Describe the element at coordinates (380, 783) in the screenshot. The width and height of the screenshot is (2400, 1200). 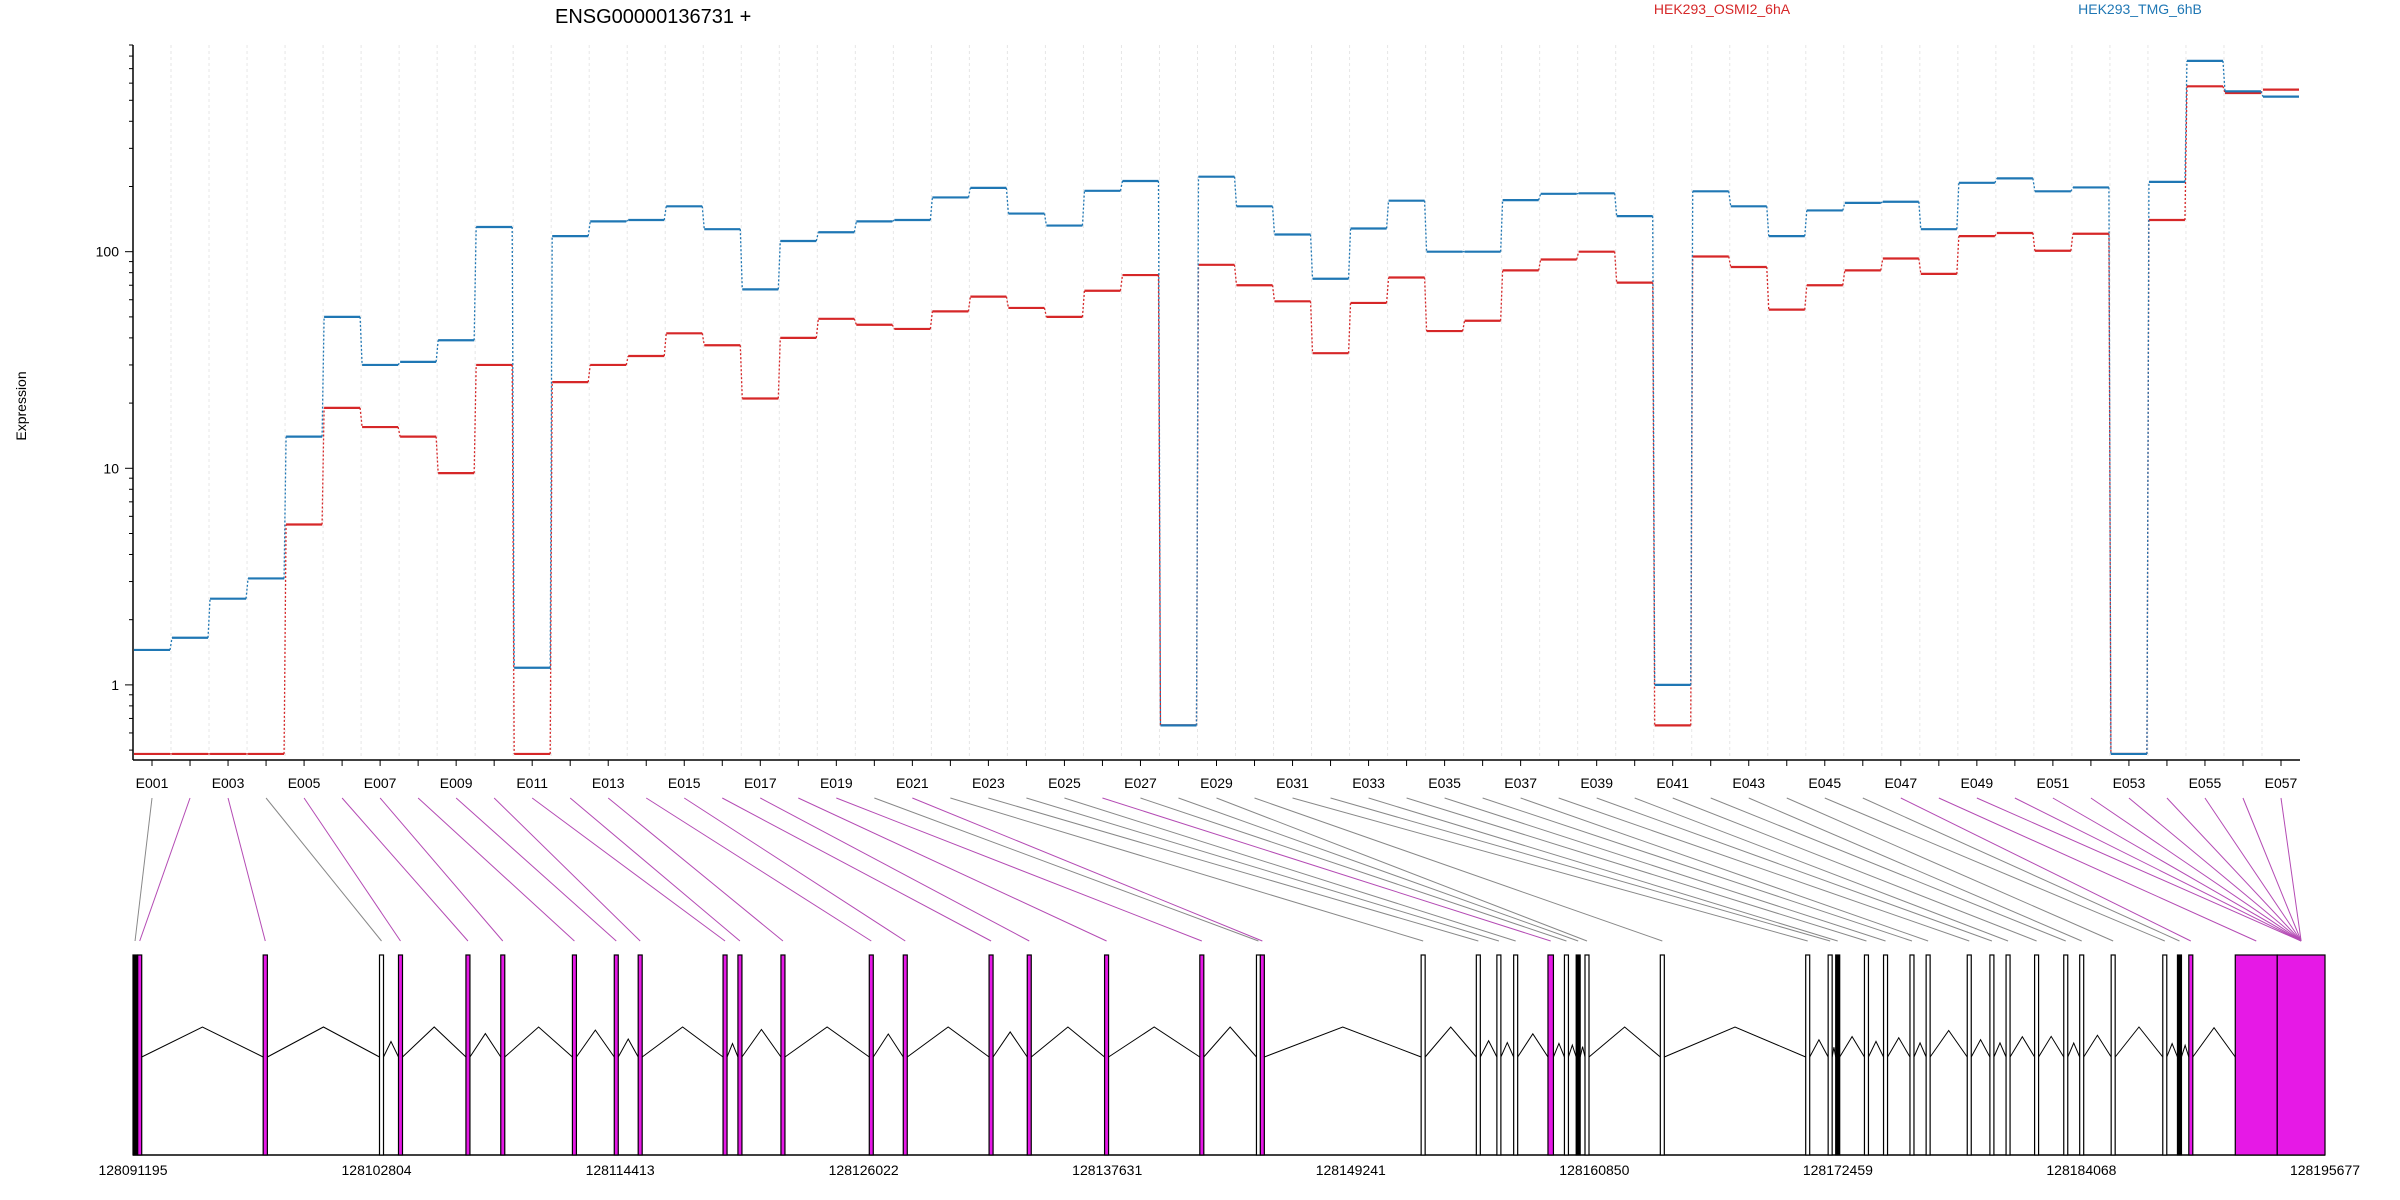
I see `exon-label: E007` at that location.